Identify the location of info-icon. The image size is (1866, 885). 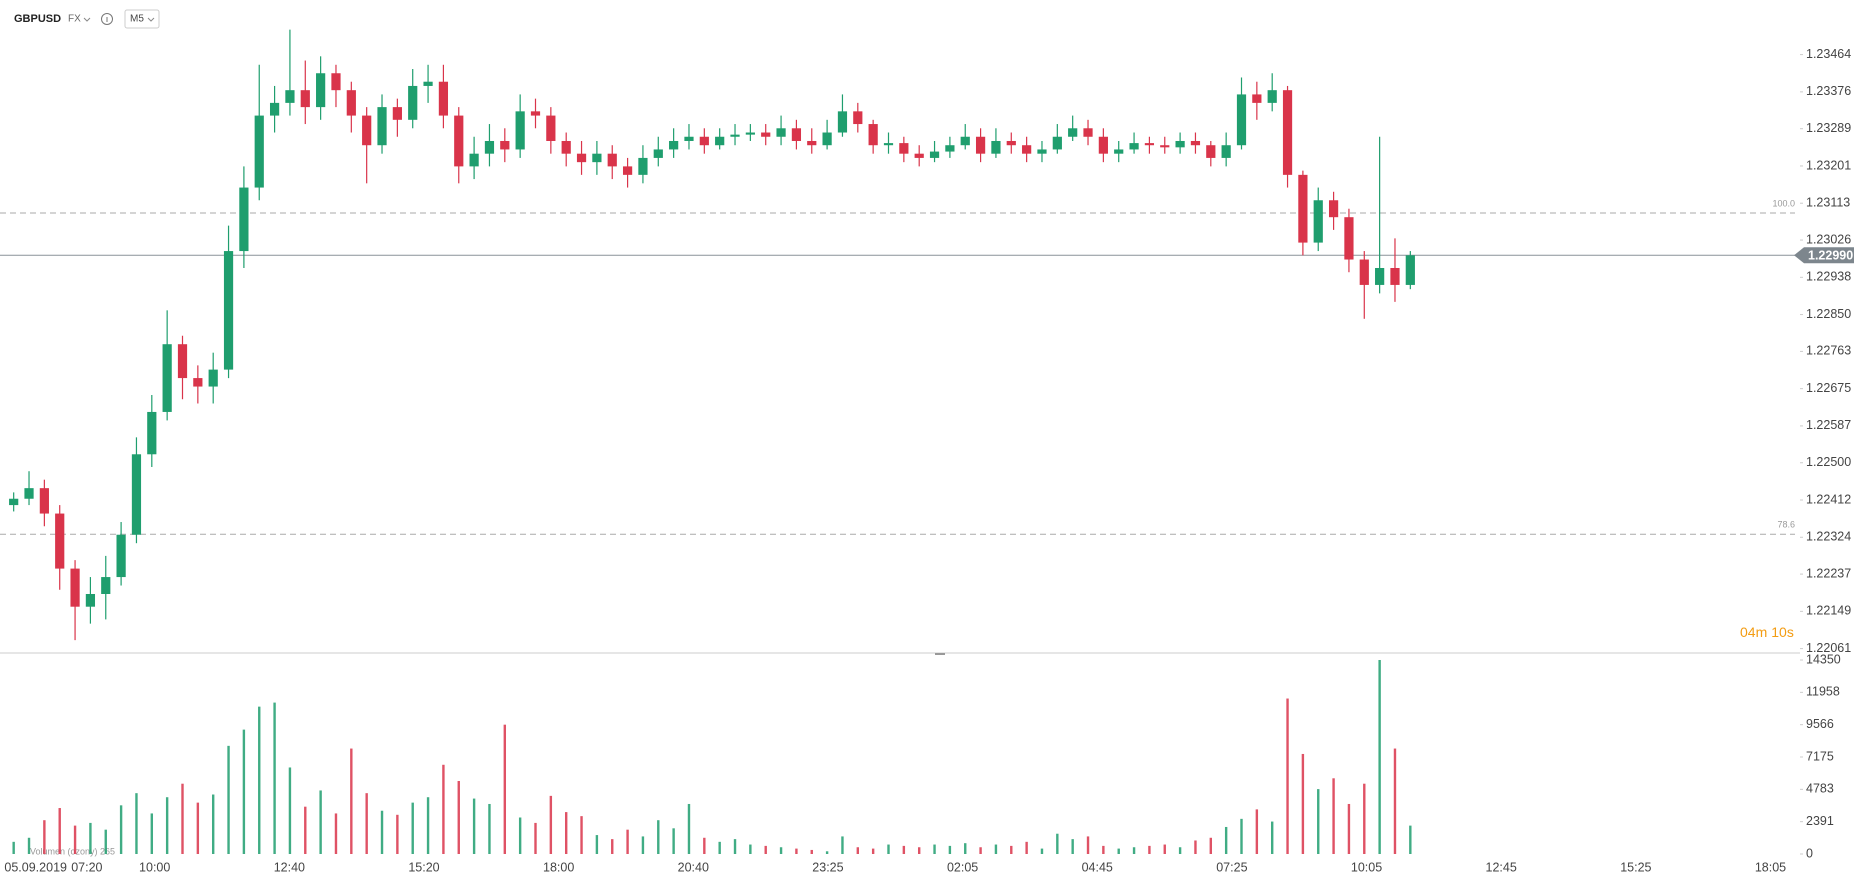
(107, 19).